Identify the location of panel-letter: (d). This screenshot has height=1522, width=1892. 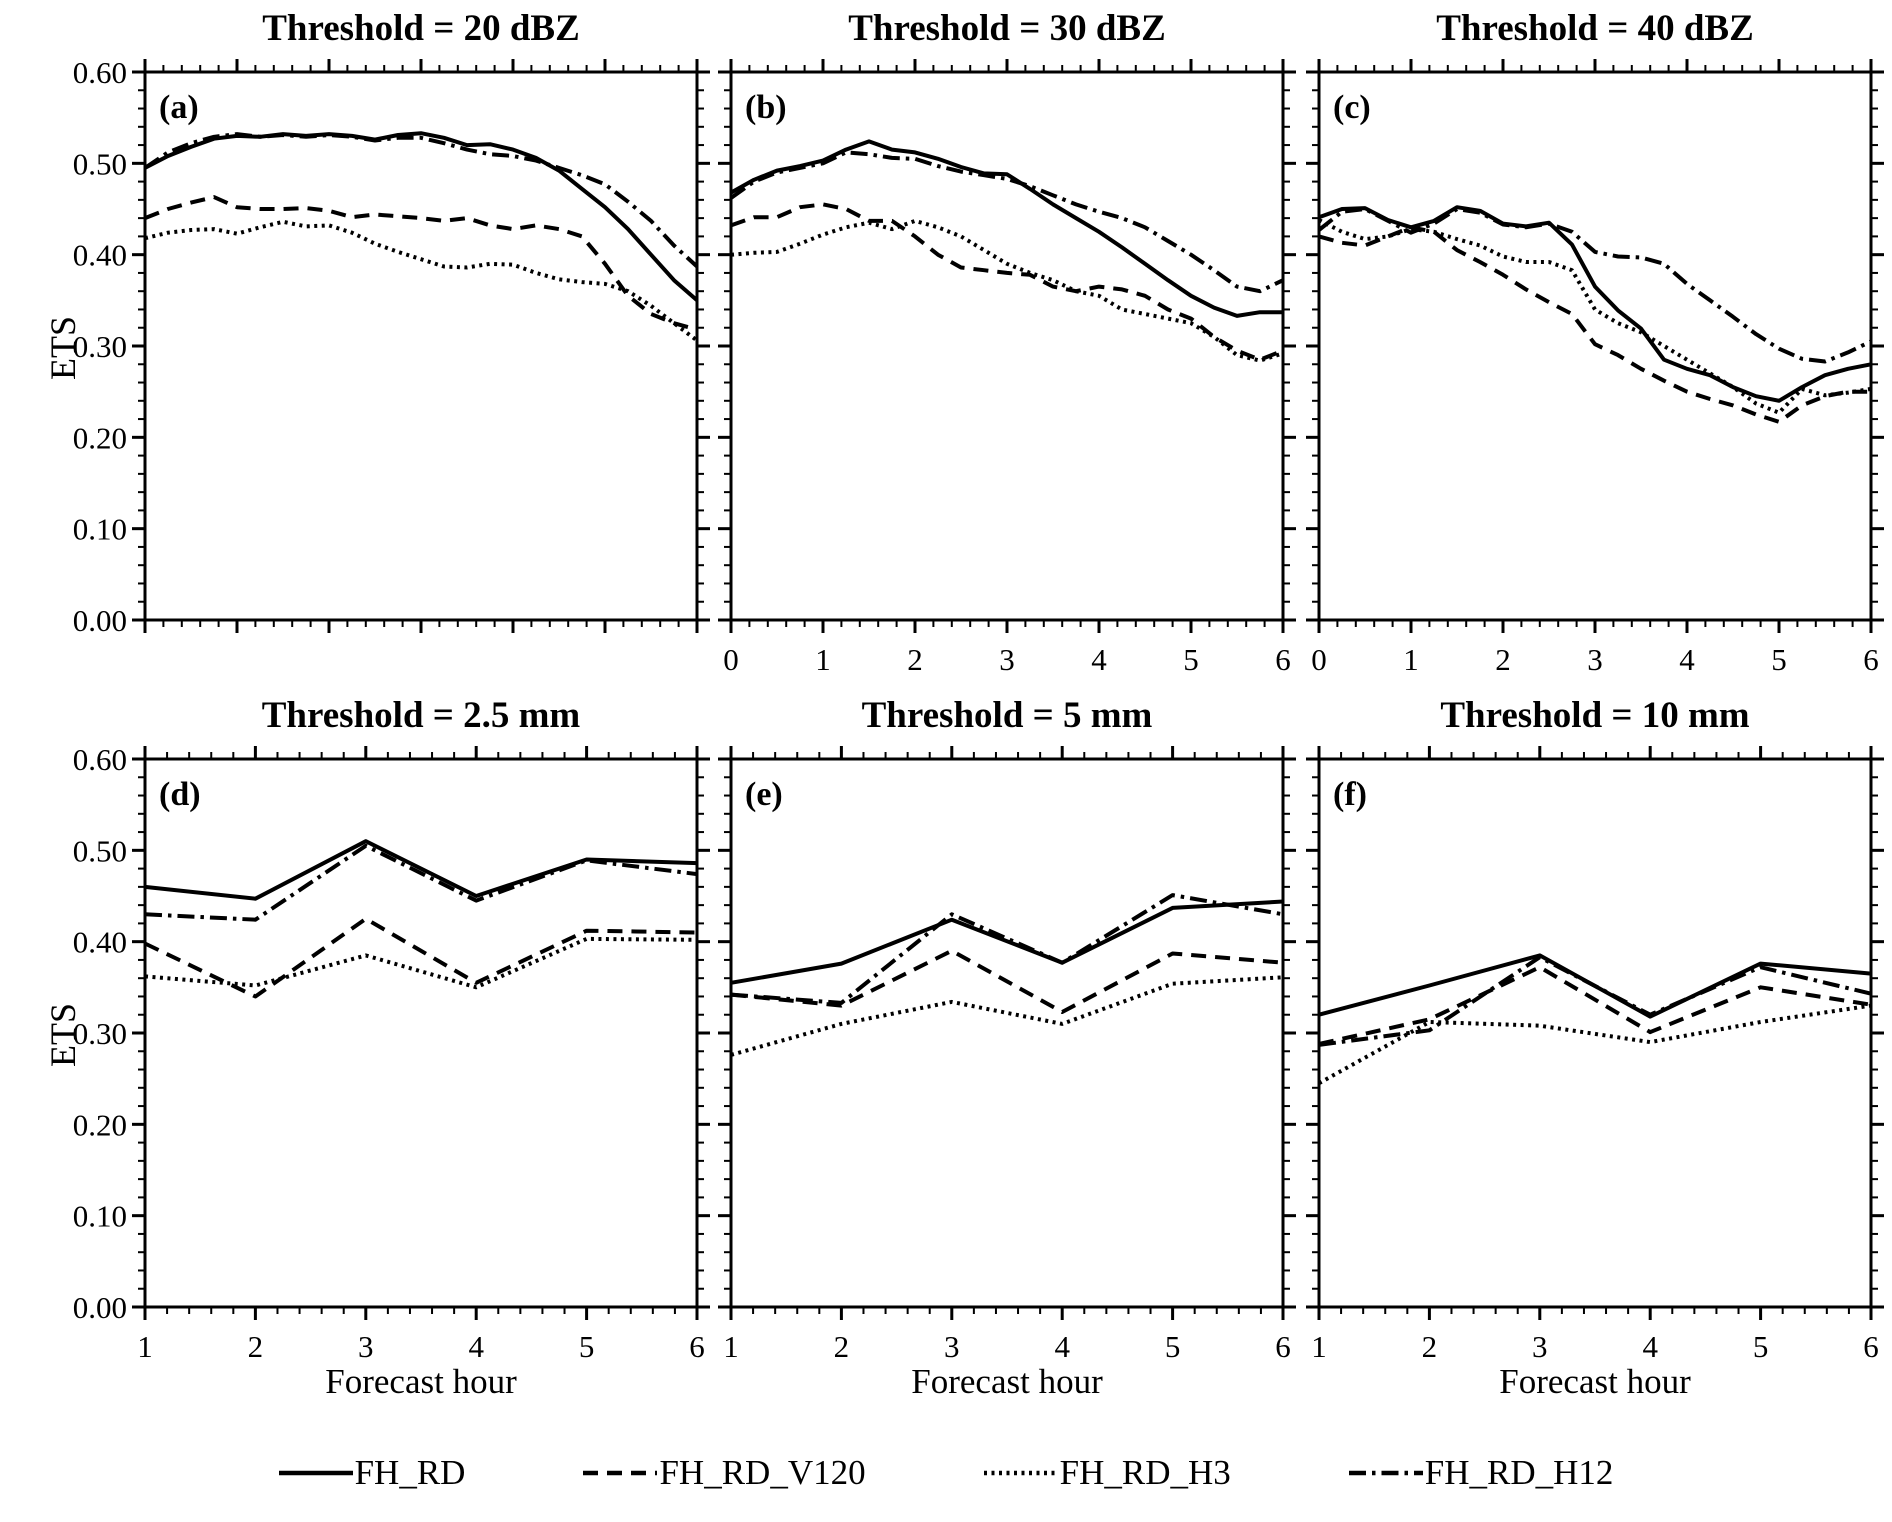
(180, 794).